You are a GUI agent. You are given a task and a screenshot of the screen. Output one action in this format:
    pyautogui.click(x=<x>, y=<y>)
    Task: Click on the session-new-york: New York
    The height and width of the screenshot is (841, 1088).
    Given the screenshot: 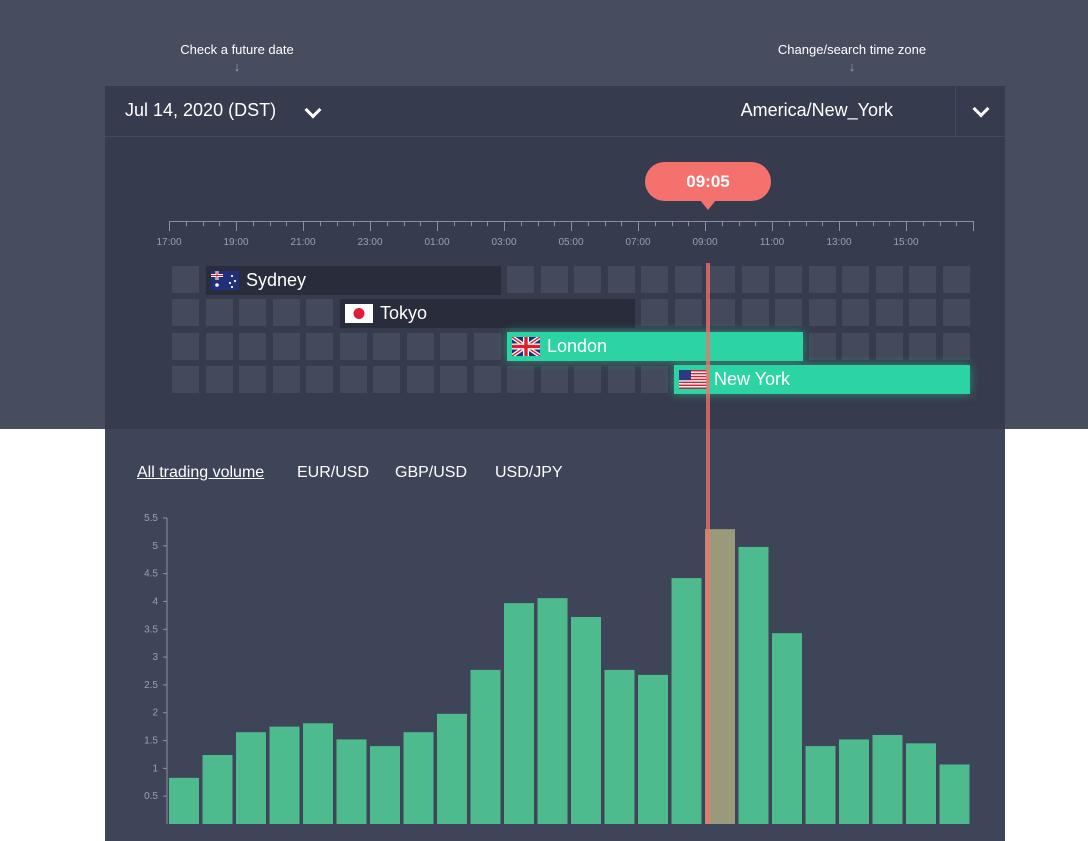 What is the action you would take?
    pyautogui.click(x=822, y=379)
    